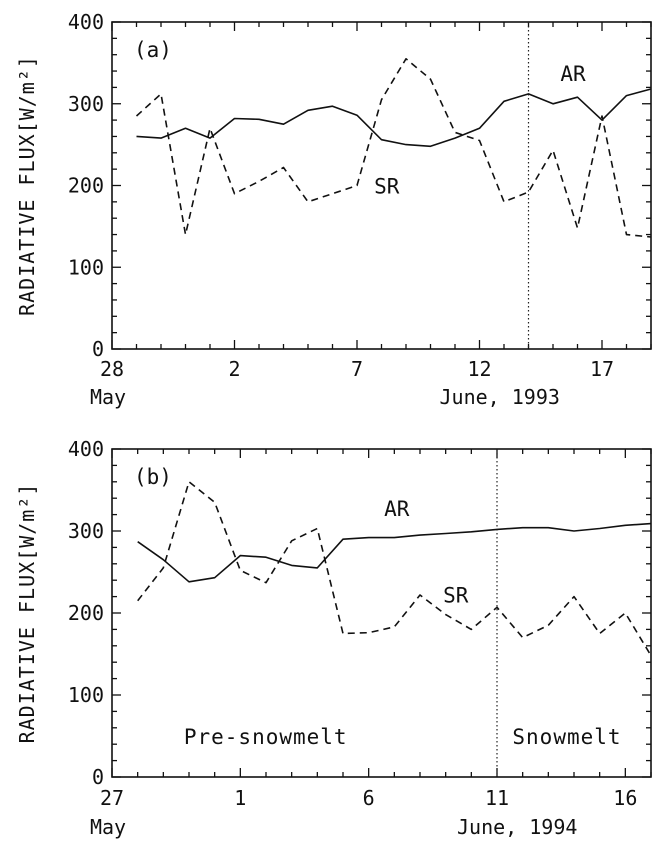 The image size is (655, 849). I want to click on period-annotation: Pre-snowmelt, so click(266, 737).